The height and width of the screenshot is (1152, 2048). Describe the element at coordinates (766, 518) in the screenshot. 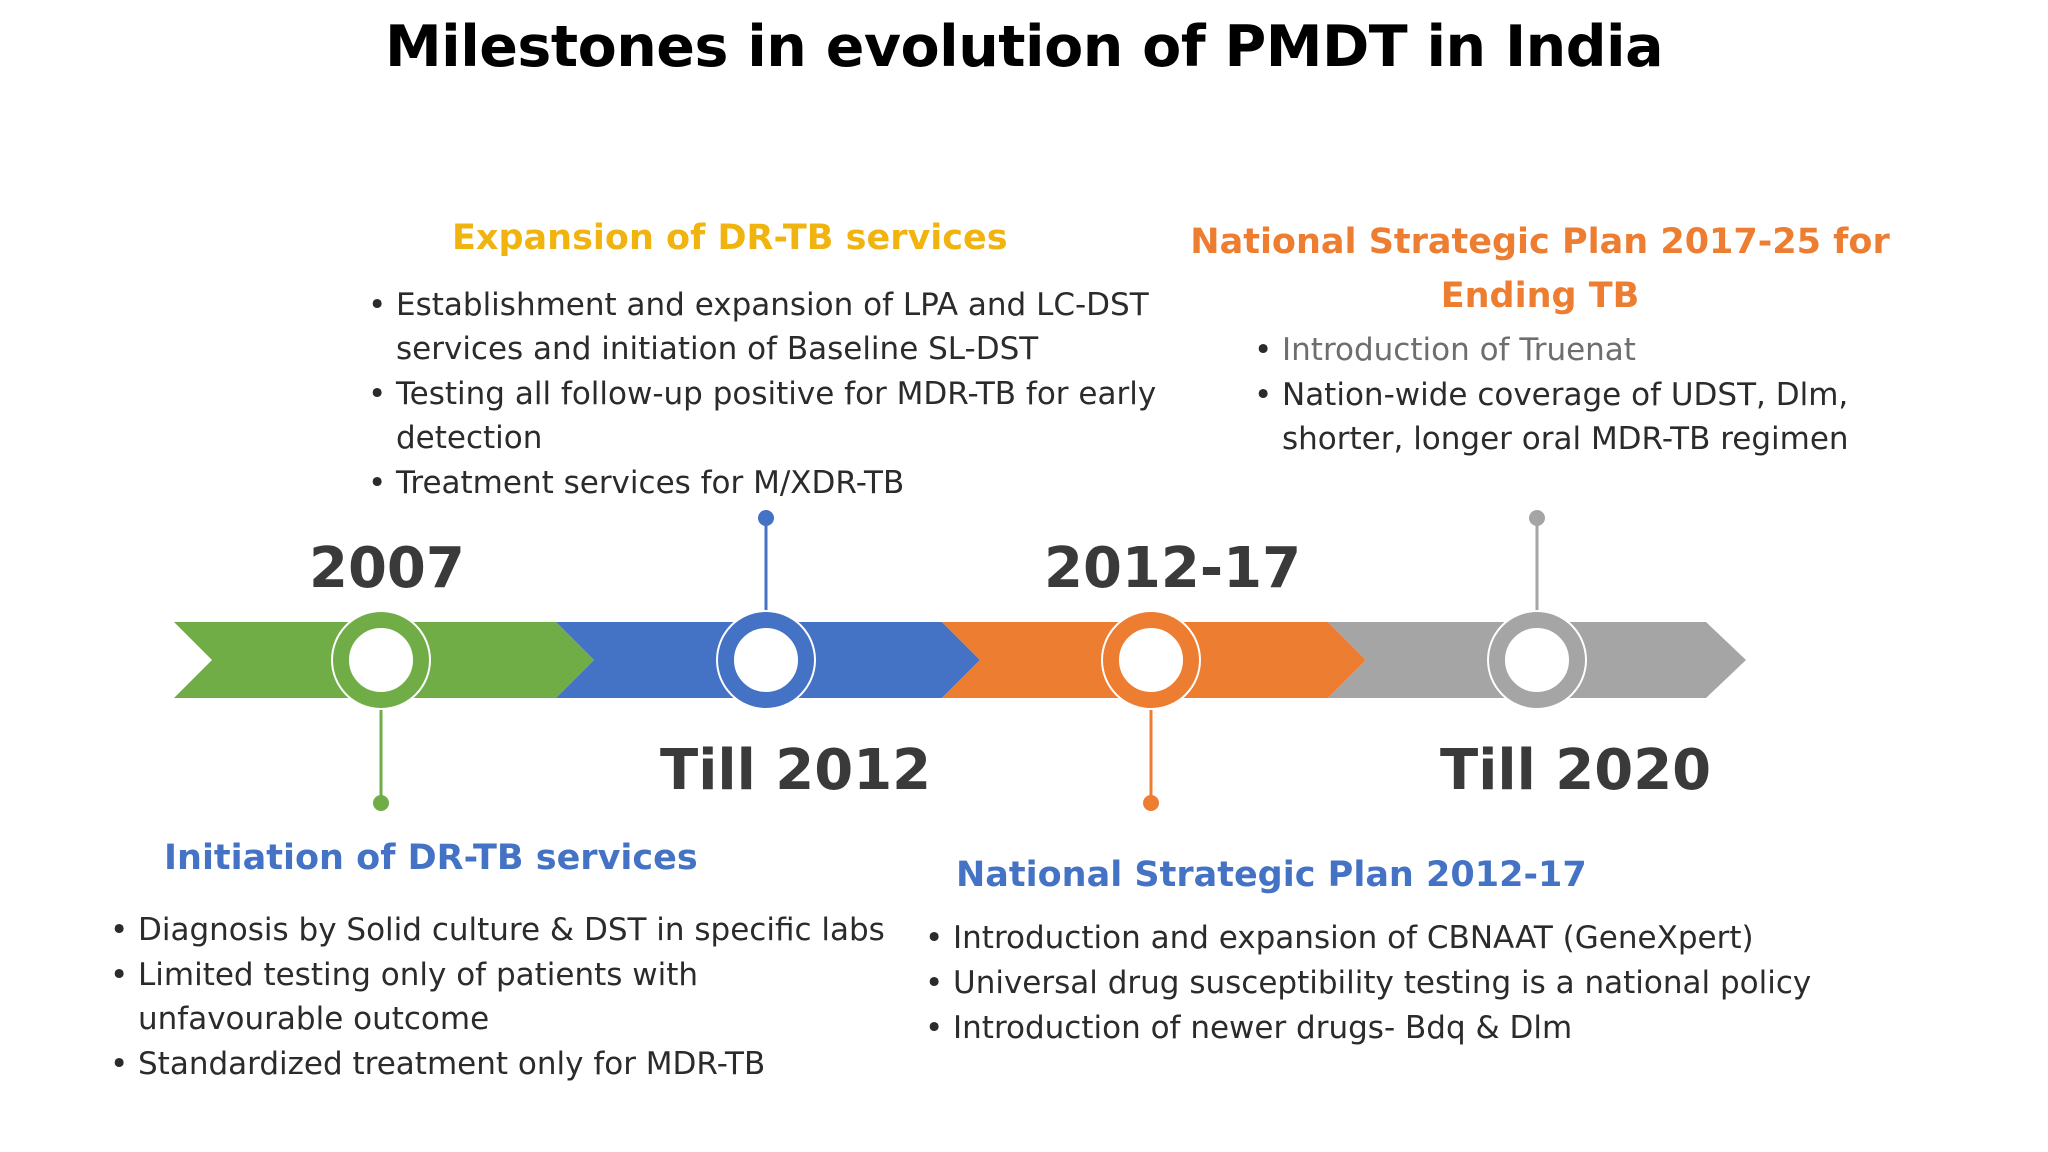

I see `connector-dot-blue` at that location.